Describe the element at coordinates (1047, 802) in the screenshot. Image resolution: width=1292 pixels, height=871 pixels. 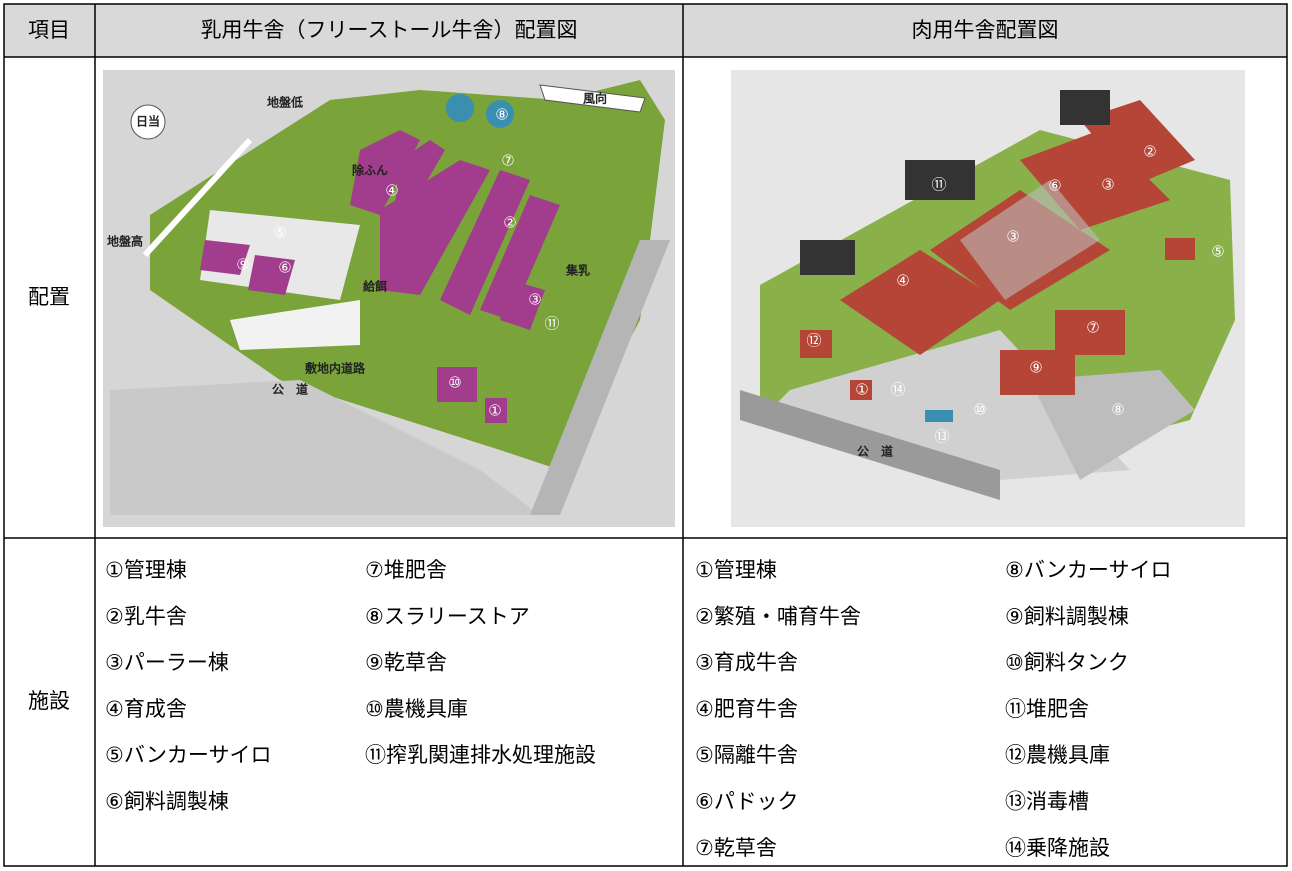
I see `facility-item: ⑬消毒槽` at that location.